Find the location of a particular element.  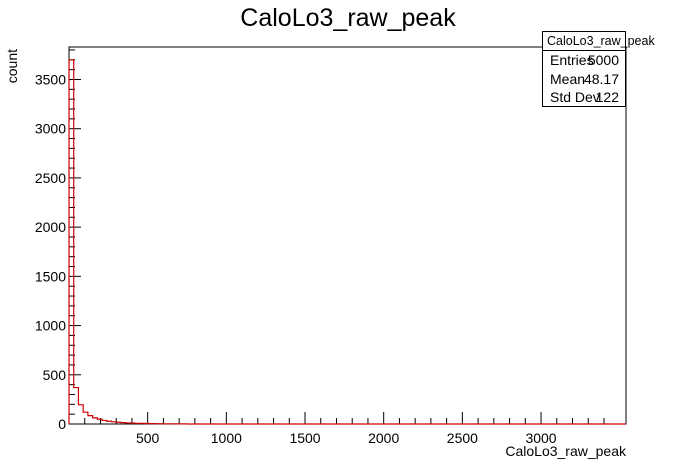

x-tick-label: 1500 is located at coordinates (304, 438).